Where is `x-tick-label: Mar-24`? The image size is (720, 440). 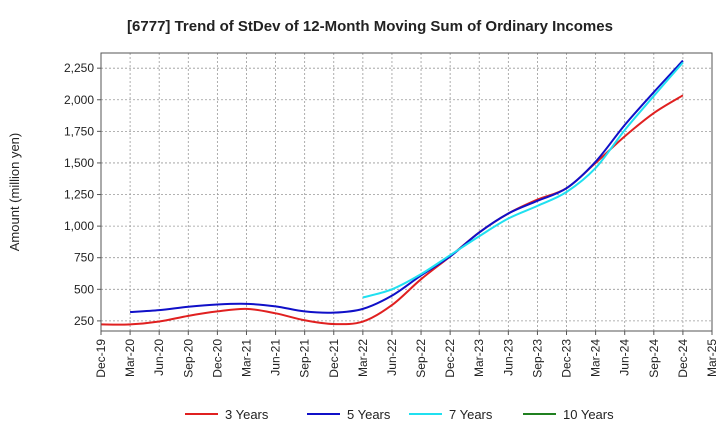
x-tick-label: Mar-24 is located at coordinates (596, 358).